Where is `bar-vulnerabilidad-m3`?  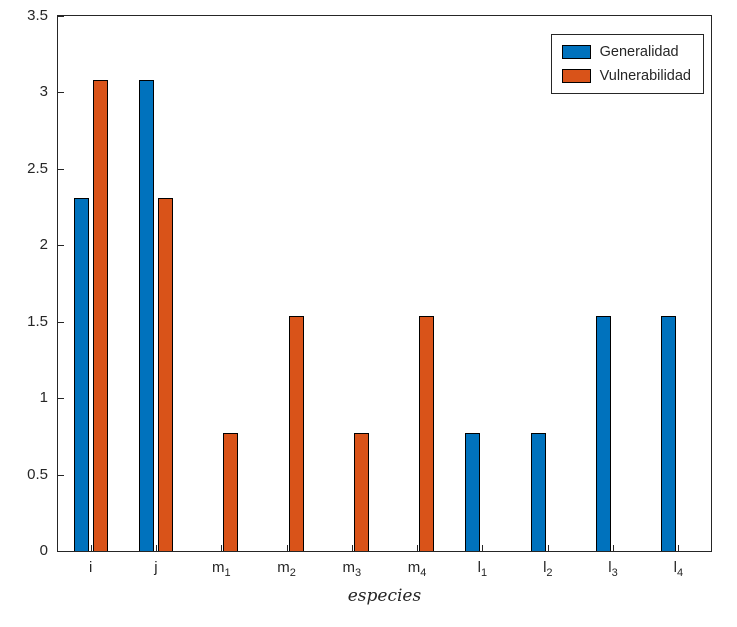
bar-vulnerabilidad-m3 is located at coordinates (361, 492).